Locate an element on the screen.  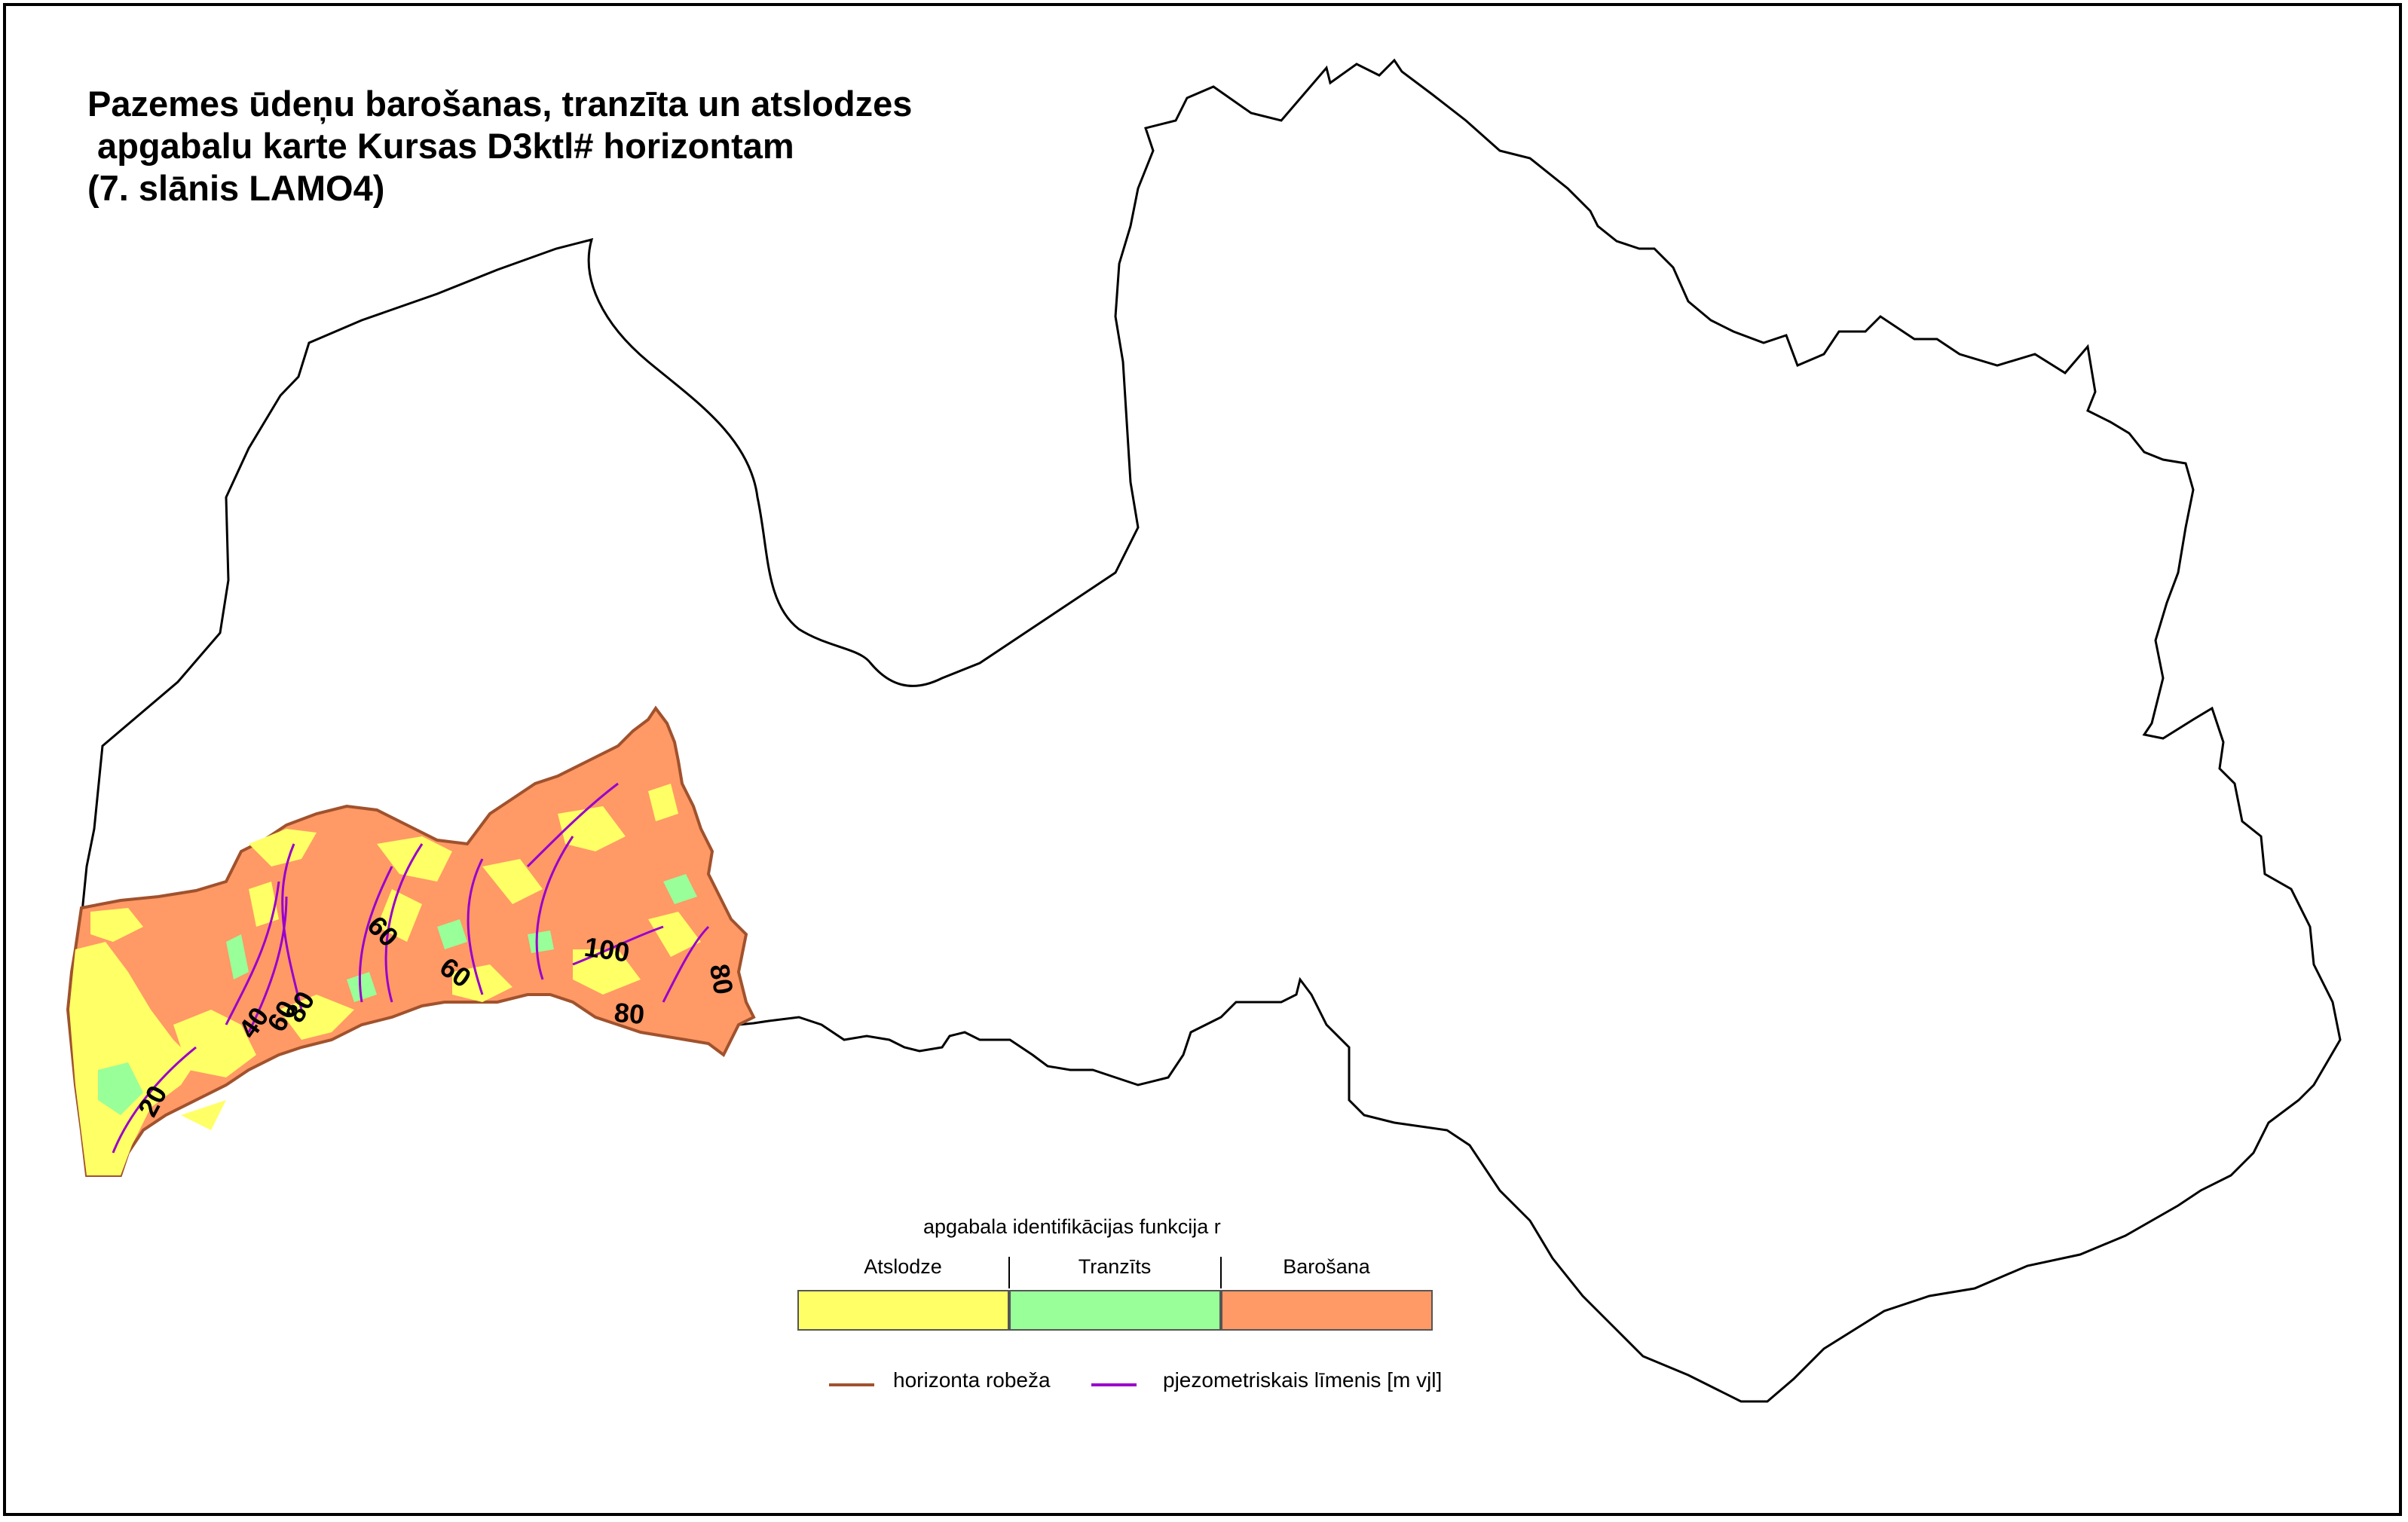
legend-text-horizon: horizonta robeža is located at coordinates (972, 1380).